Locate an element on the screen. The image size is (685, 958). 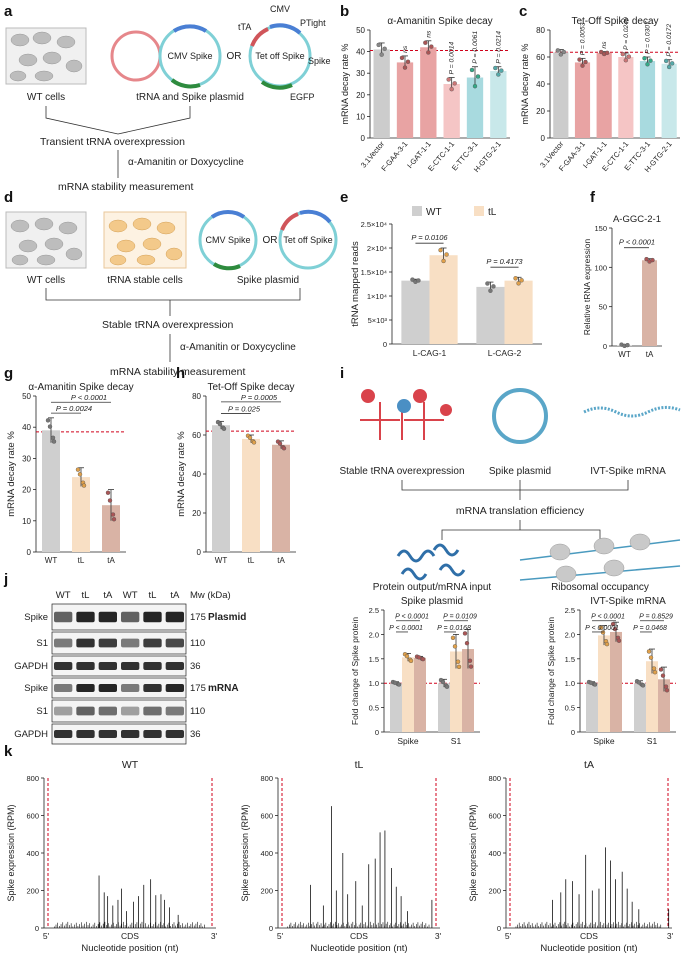
panel-letter-d: d is located at coordinates (8, 197).